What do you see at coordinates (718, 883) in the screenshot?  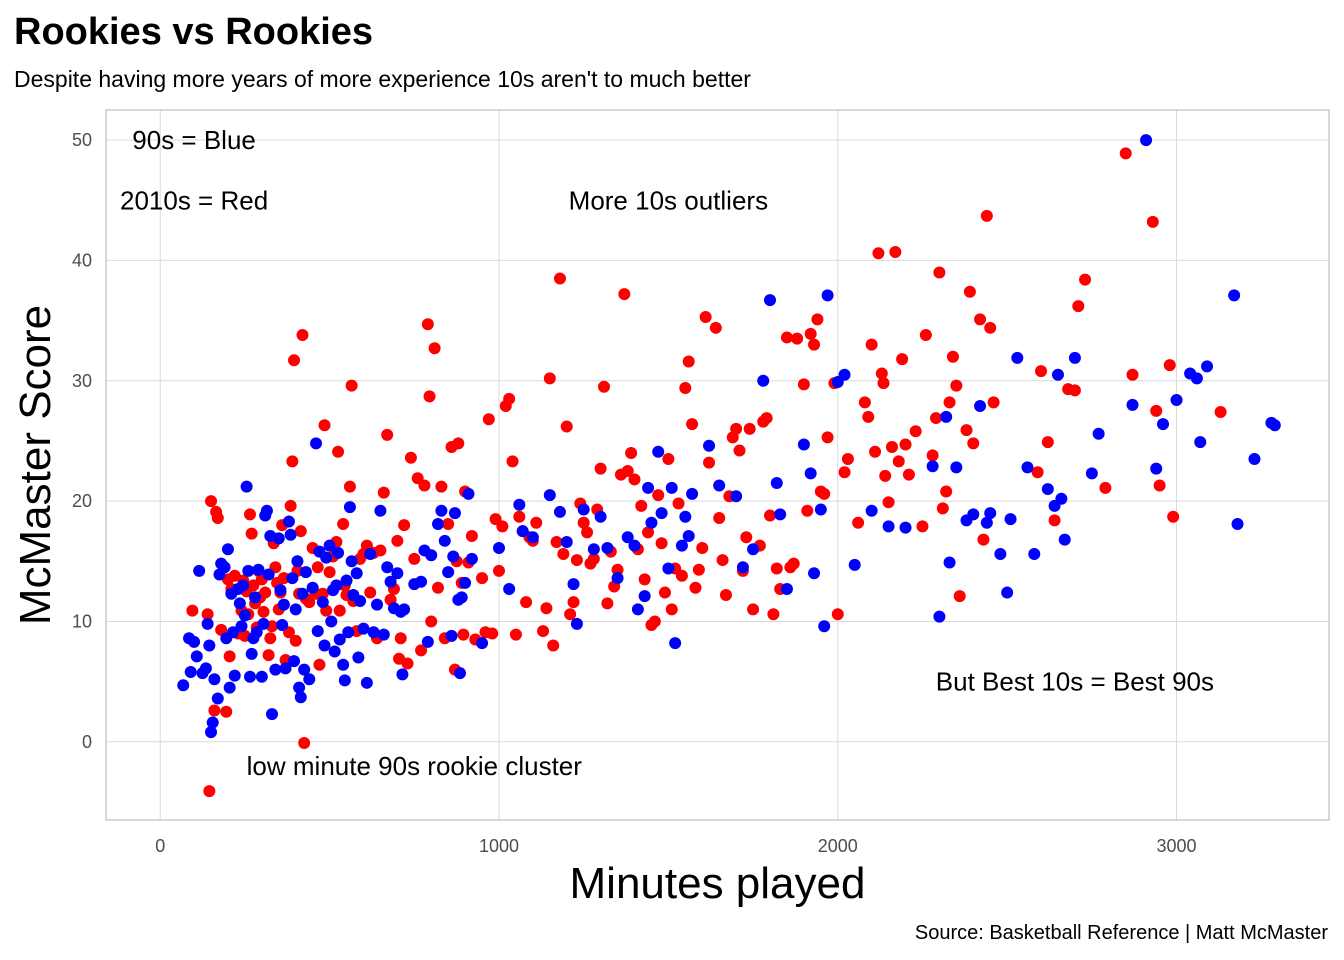 I see `x-axis-title: Minutes played` at bounding box center [718, 883].